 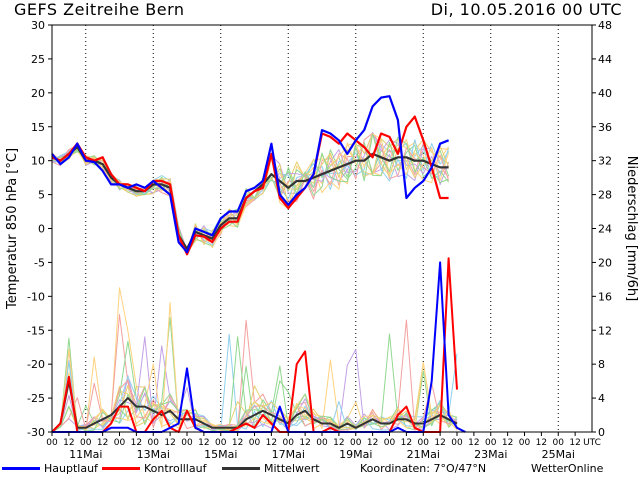 What do you see at coordinates (592, 443) in the screenshot?
I see `x-hour-label: UTC` at bounding box center [592, 443].